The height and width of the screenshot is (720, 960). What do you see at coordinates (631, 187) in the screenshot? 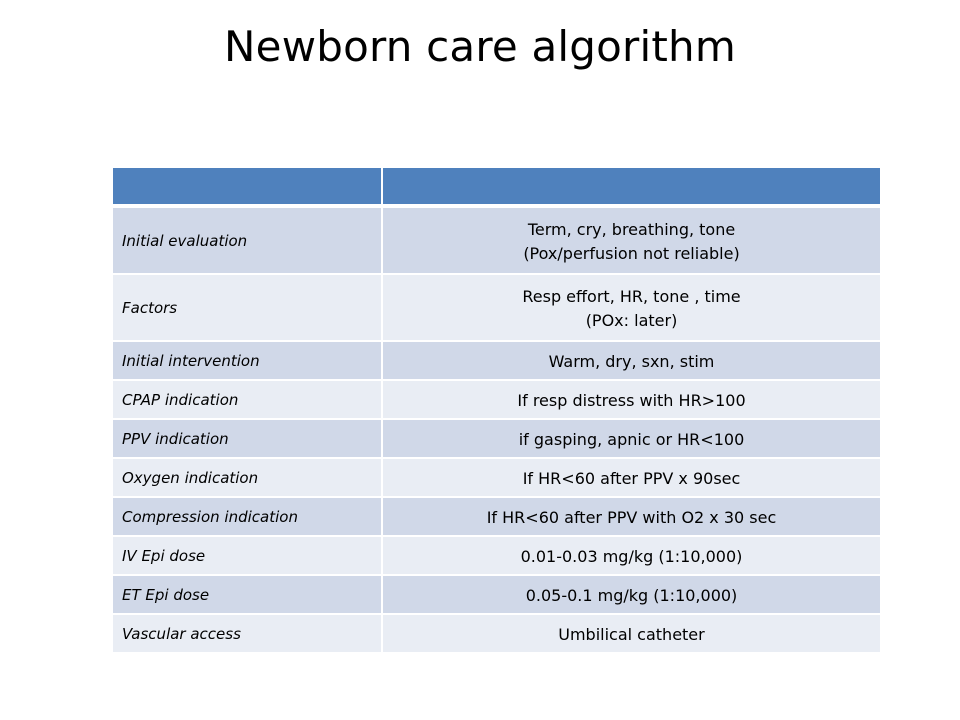
I see `header-cell-value` at bounding box center [631, 187].